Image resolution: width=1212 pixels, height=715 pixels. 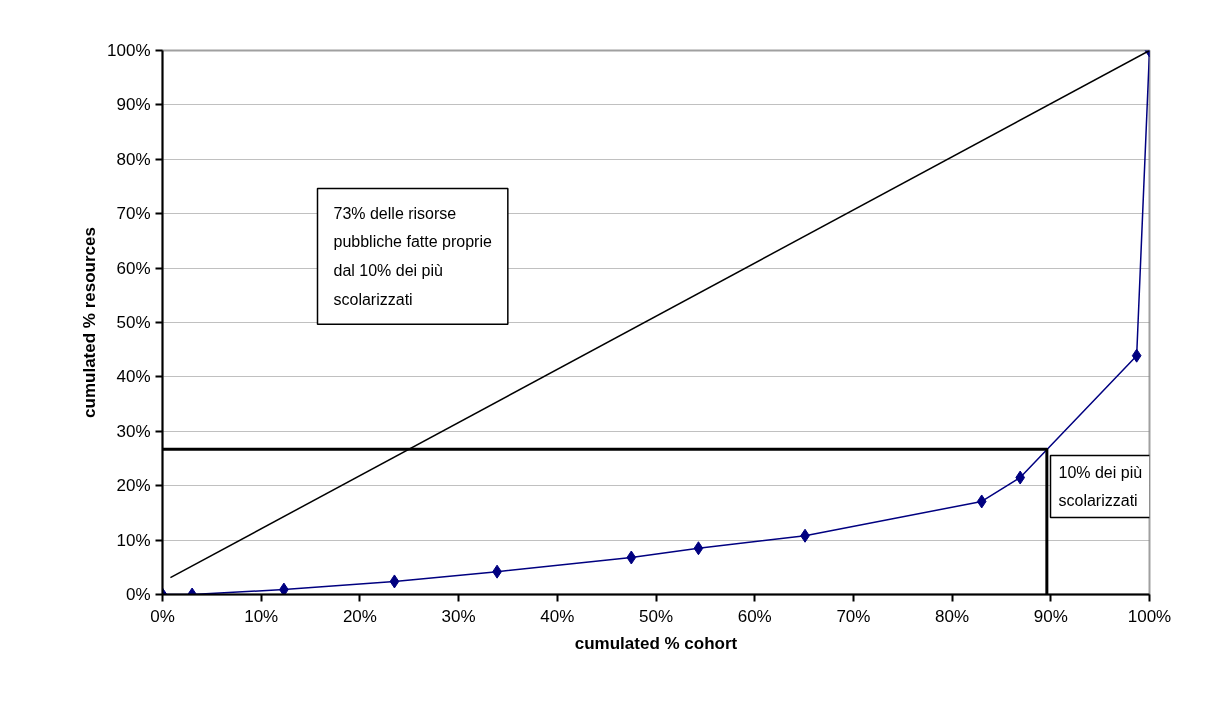 What do you see at coordinates (133, 105) in the screenshot?
I see `y-tick-label: 90%` at bounding box center [133, 105].